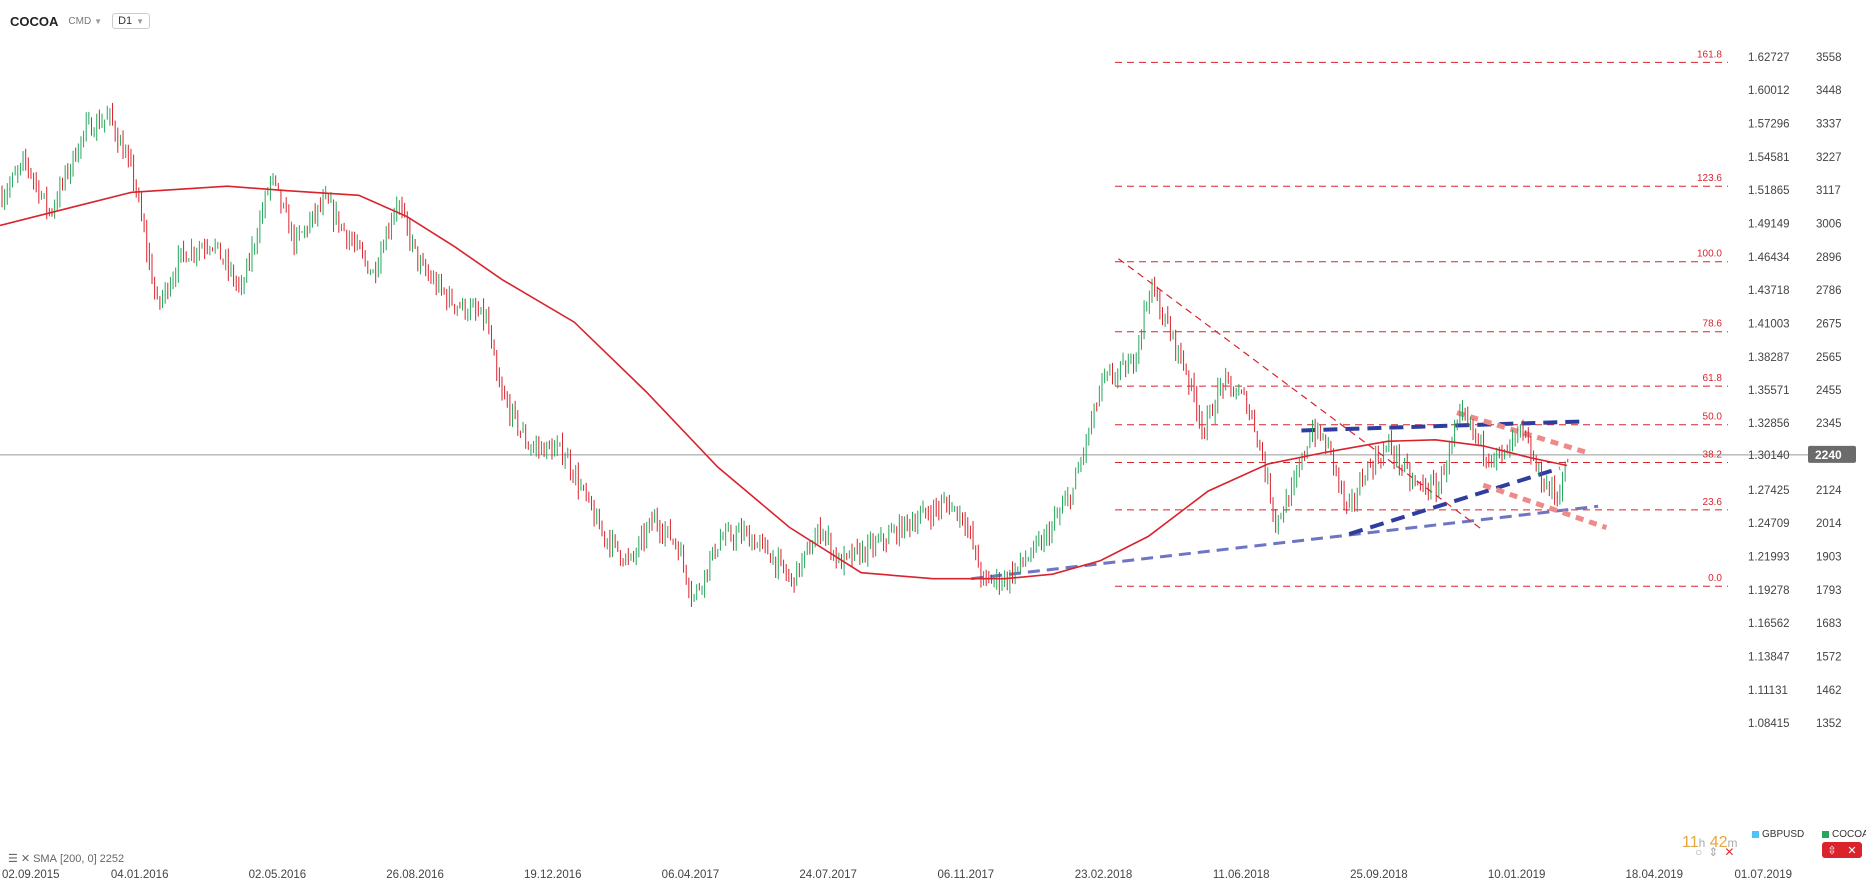  What do you see at coordinates (1829, 325) in the screenshot?
I see `y-tick-label: 2675` at bounding box center [1829, 325].